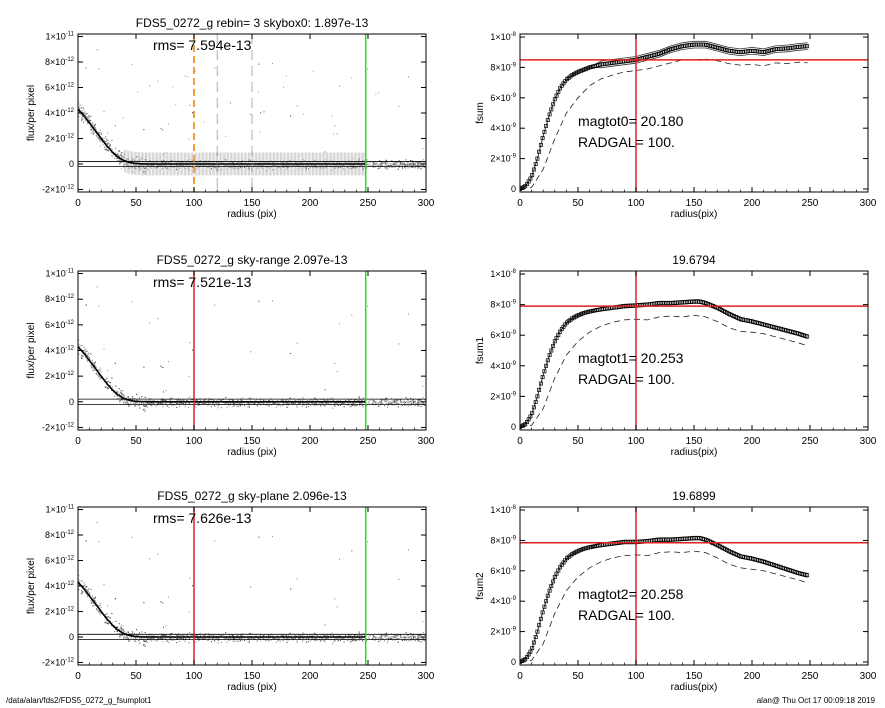 This screenshot has height=708, width=885. What do you see at coordinates (480, 113) in the screenshot?
I see `y-axis-label: fsum` at bounding box center [480, 113].